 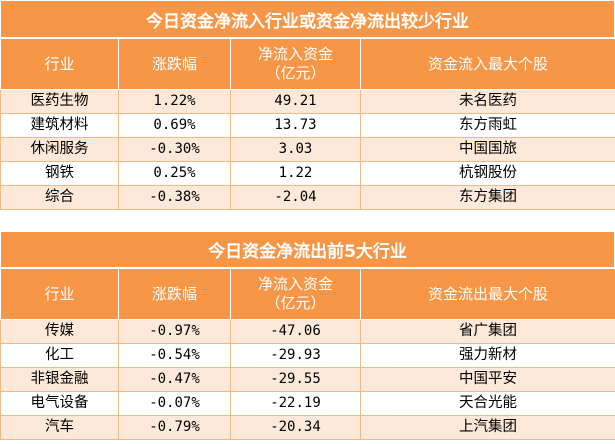 What do you see at coordinates (295, 173) in the screenshot?
I see `net-flow-cell: 1.22` at bounding box center [295, 173].